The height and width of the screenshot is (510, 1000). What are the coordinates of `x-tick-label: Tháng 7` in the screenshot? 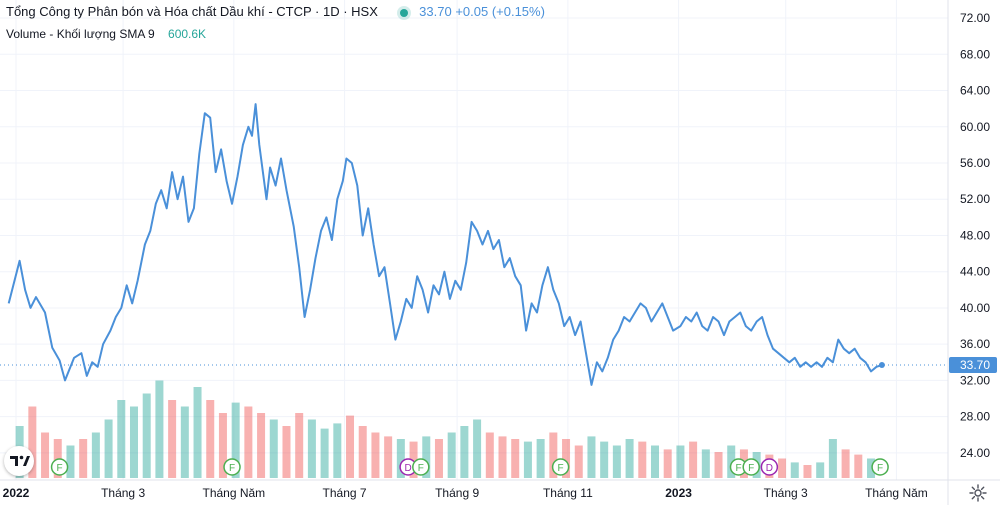 It's located at (345, 493).